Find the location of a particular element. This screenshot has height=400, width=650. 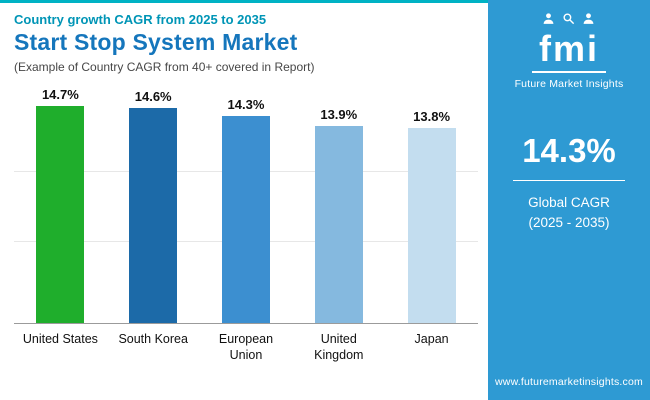

bar-value-label: 14.3% is located at coordinates (246, 104).